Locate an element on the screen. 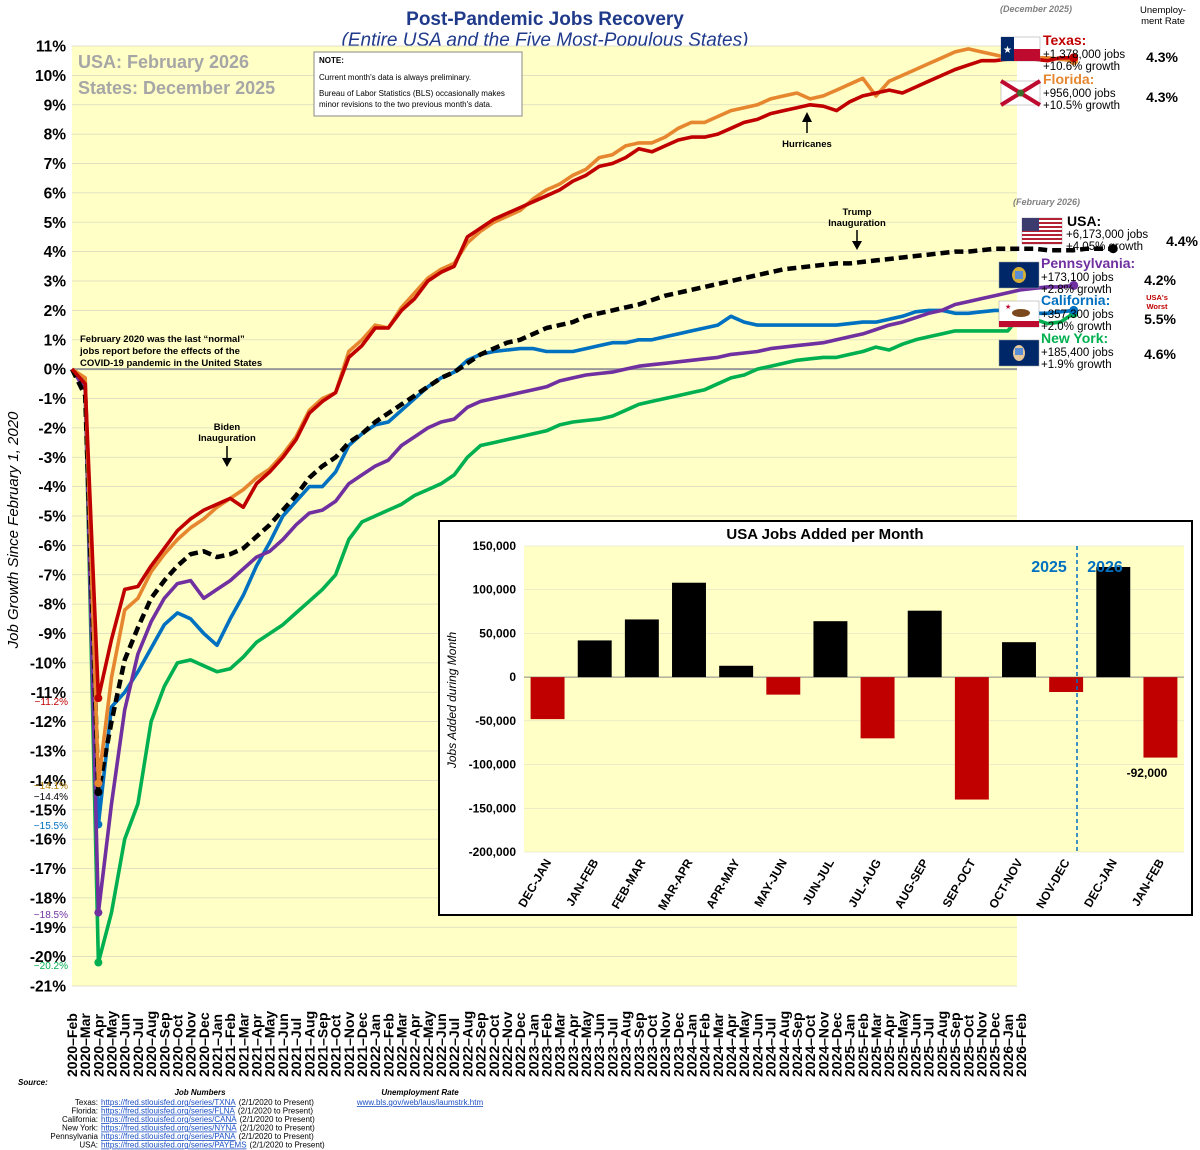 Image resolution: width=1200 pixels, height=1150 pixels. y-tick-label: -10% is located at coordinates (48, 663).